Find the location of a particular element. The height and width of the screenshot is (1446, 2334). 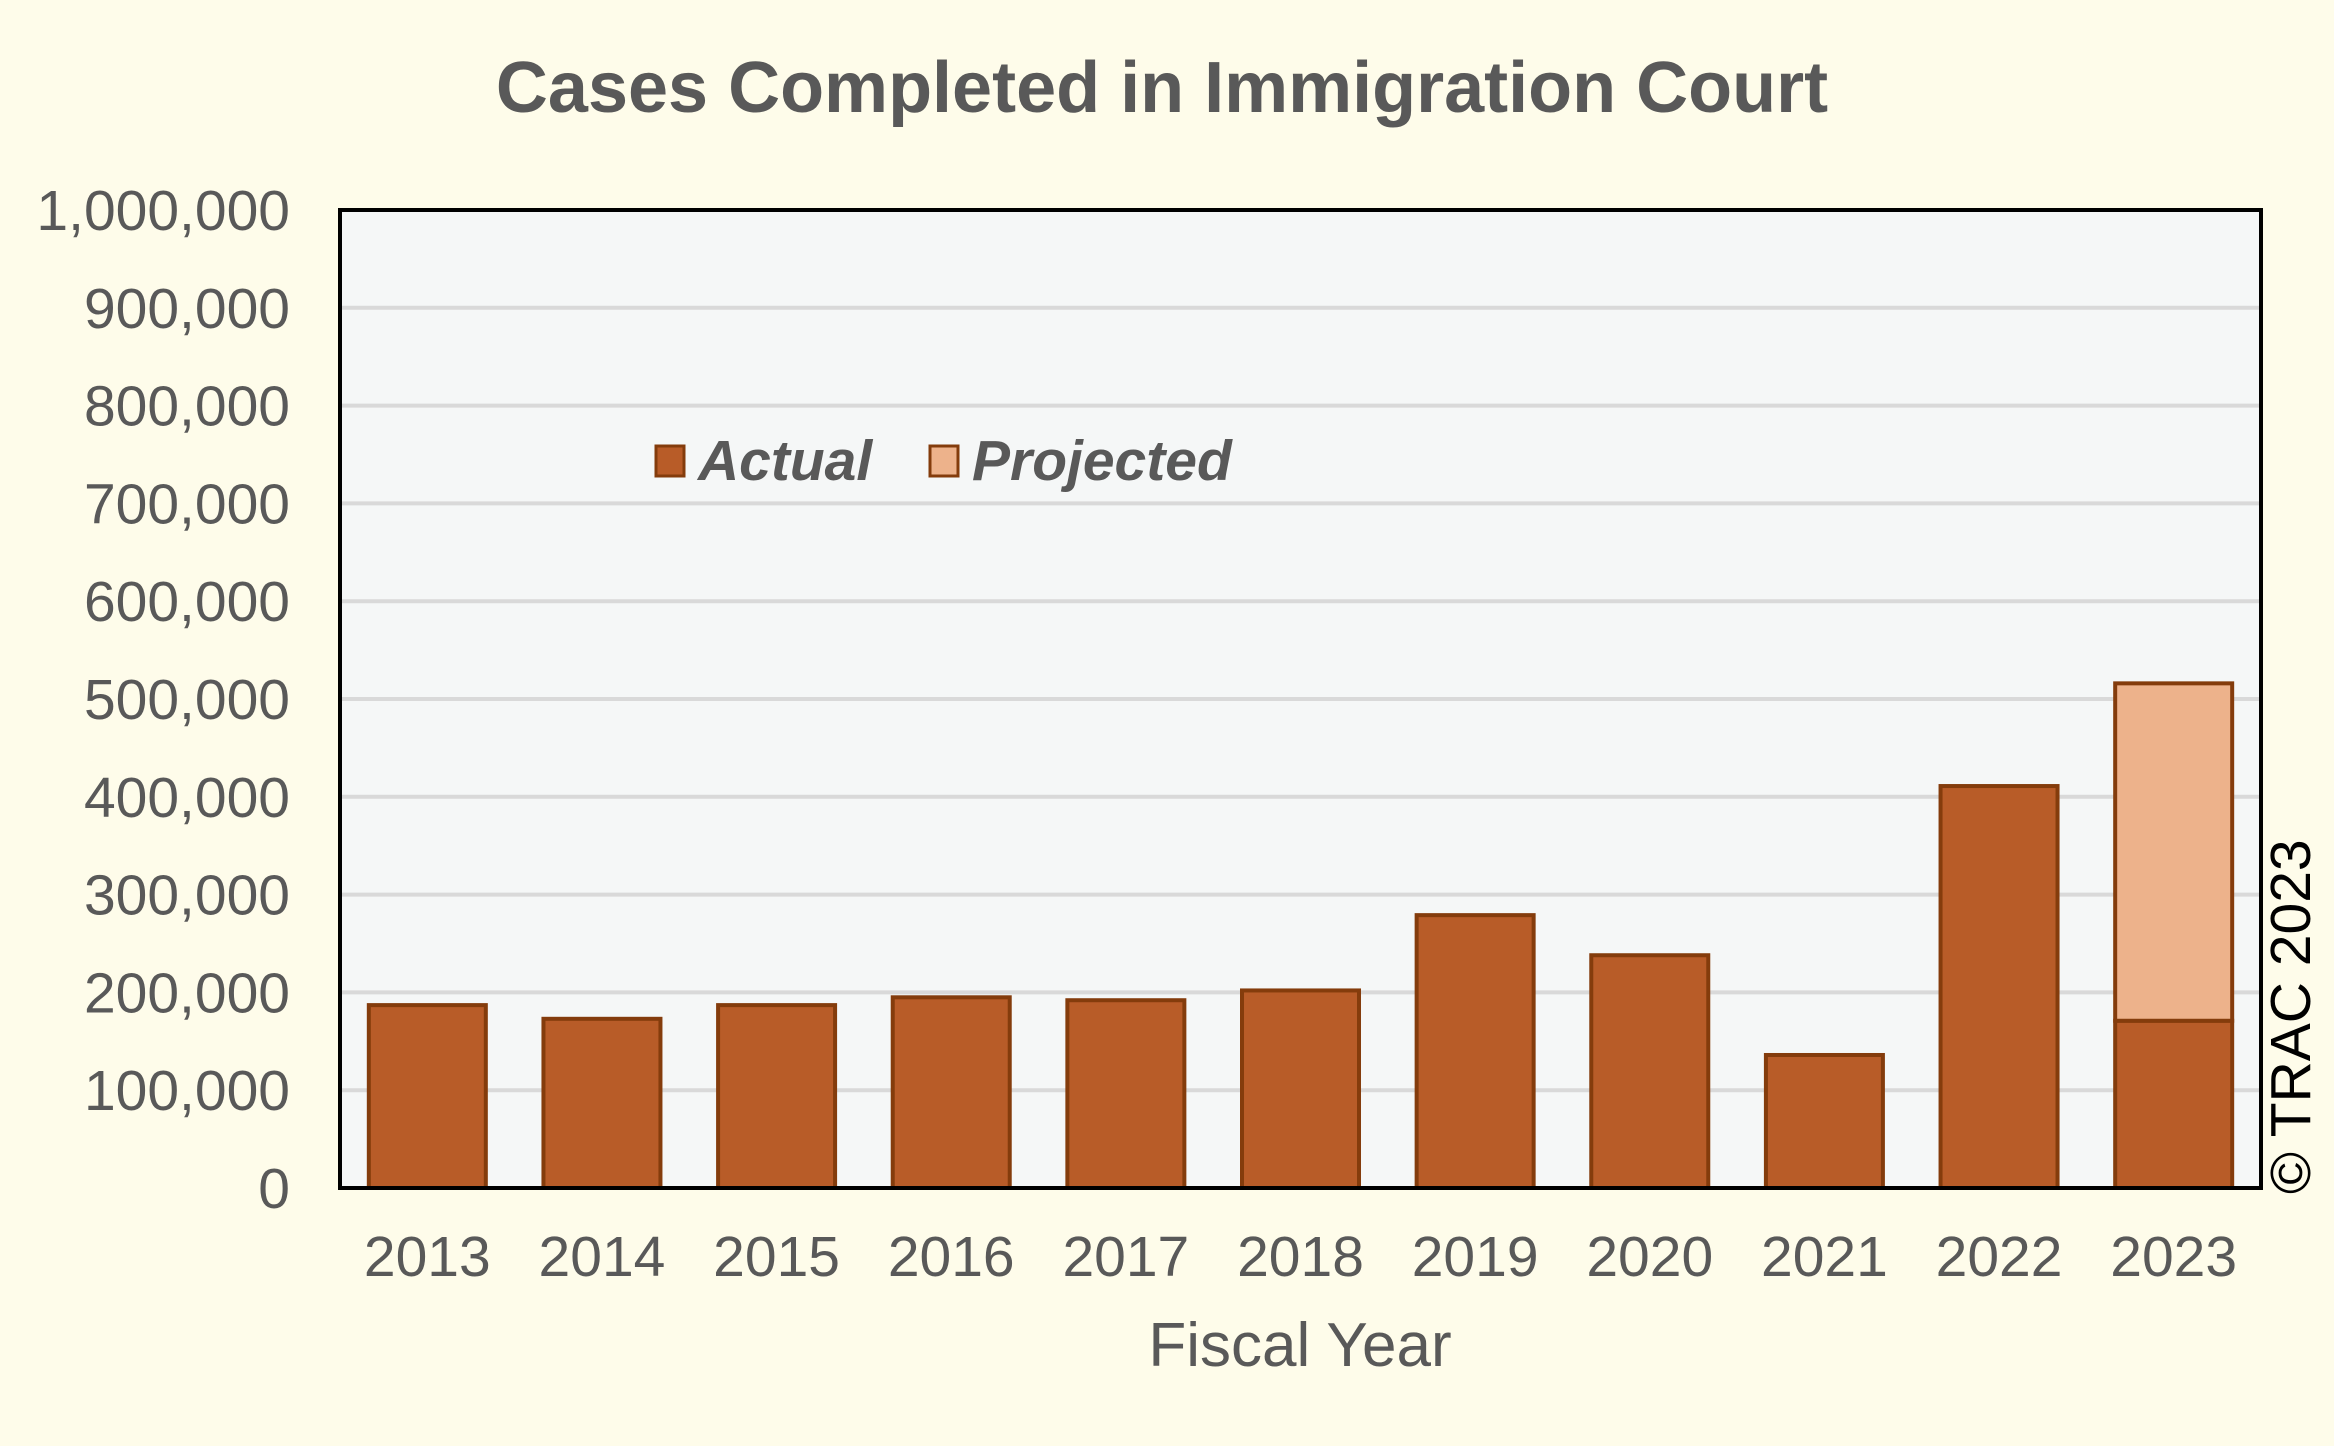

y-tick-label: 1,000,000 is located at coordinates (163, 211).